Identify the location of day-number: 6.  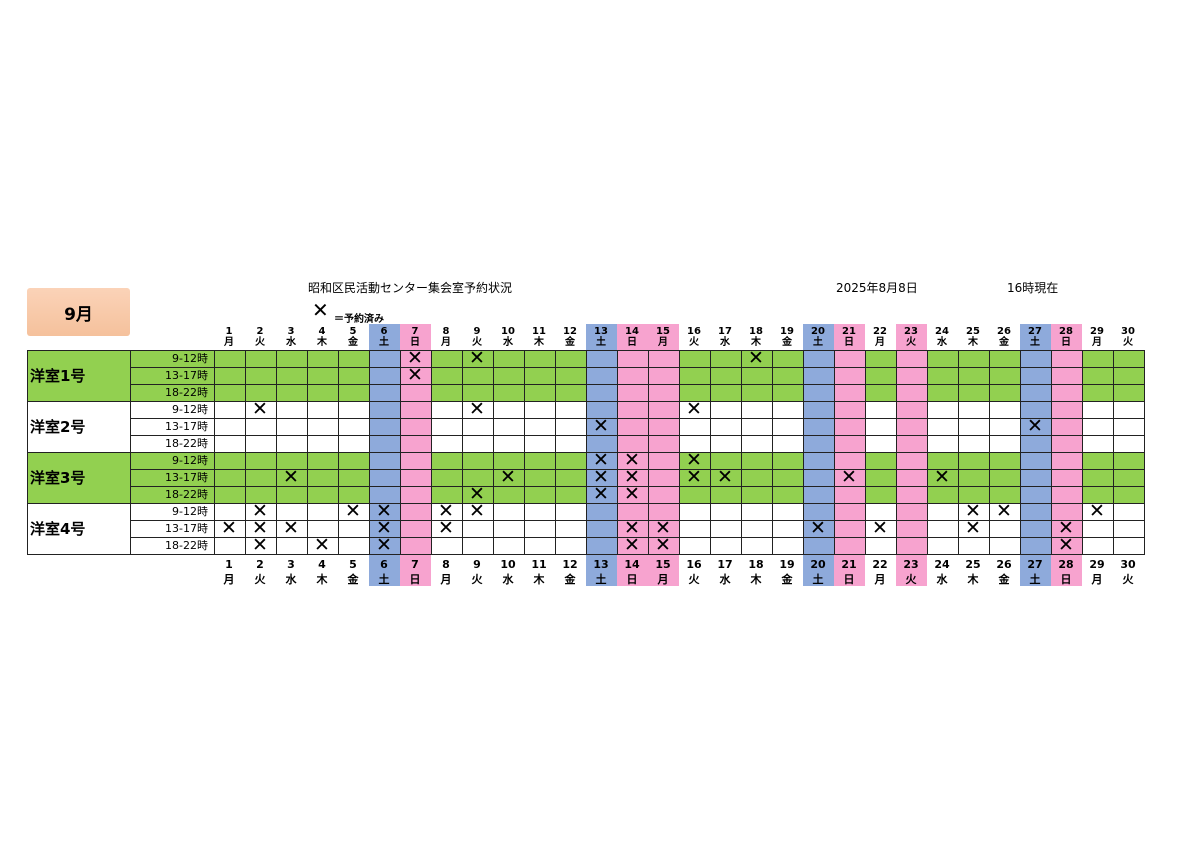
(384, 564).